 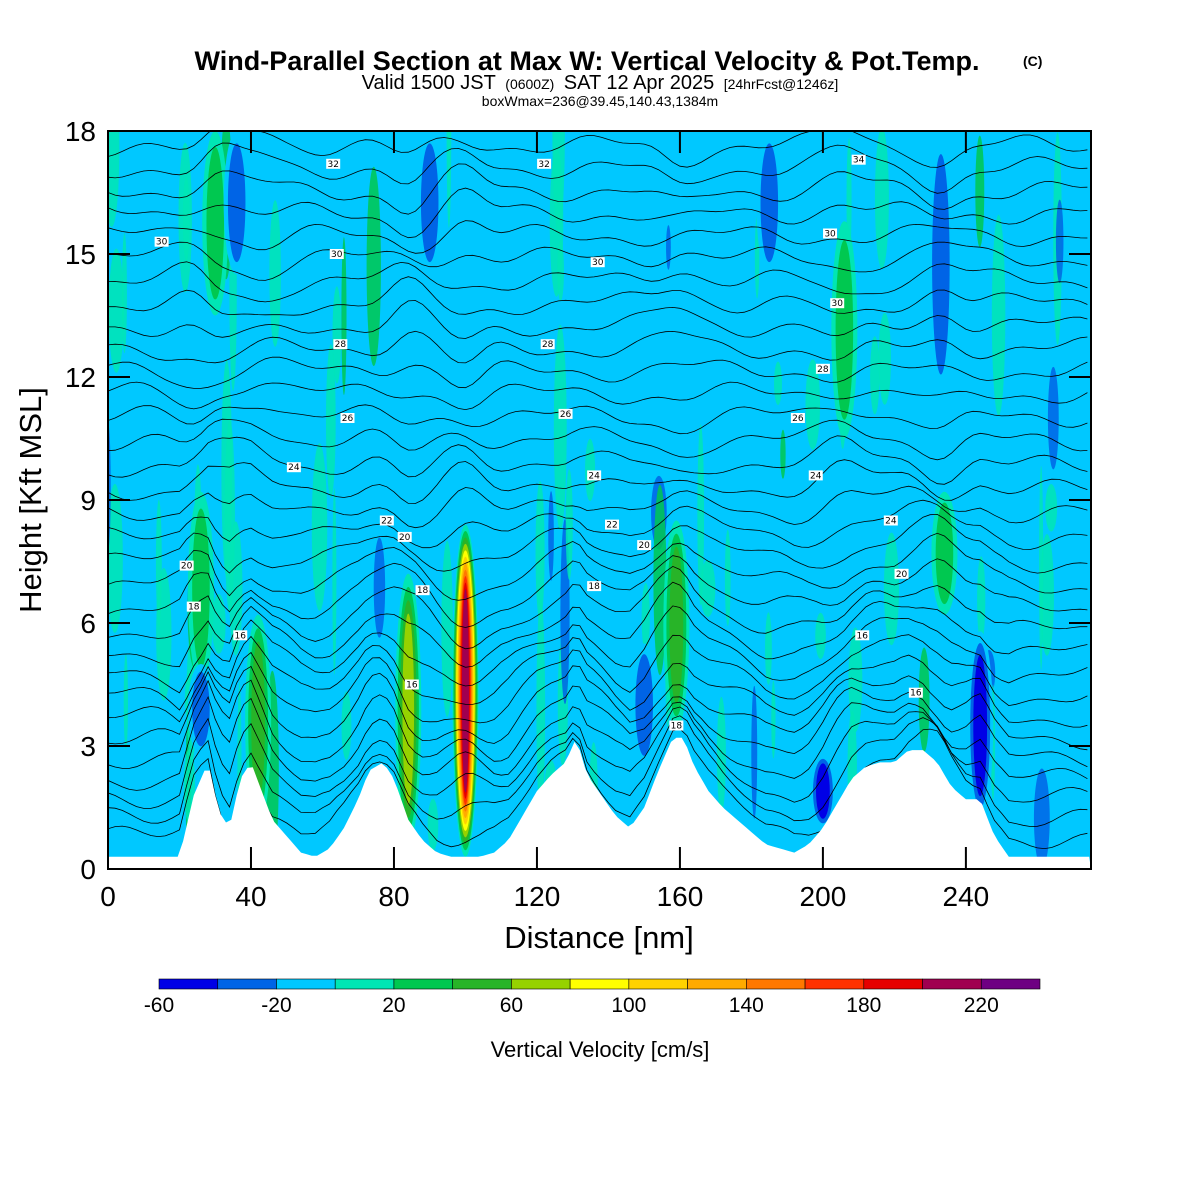 What do you see at coordinates (746, 1005) in the screenshot?
I see `colorbar-tick-label: 140` at bounding box center [746, 1005].